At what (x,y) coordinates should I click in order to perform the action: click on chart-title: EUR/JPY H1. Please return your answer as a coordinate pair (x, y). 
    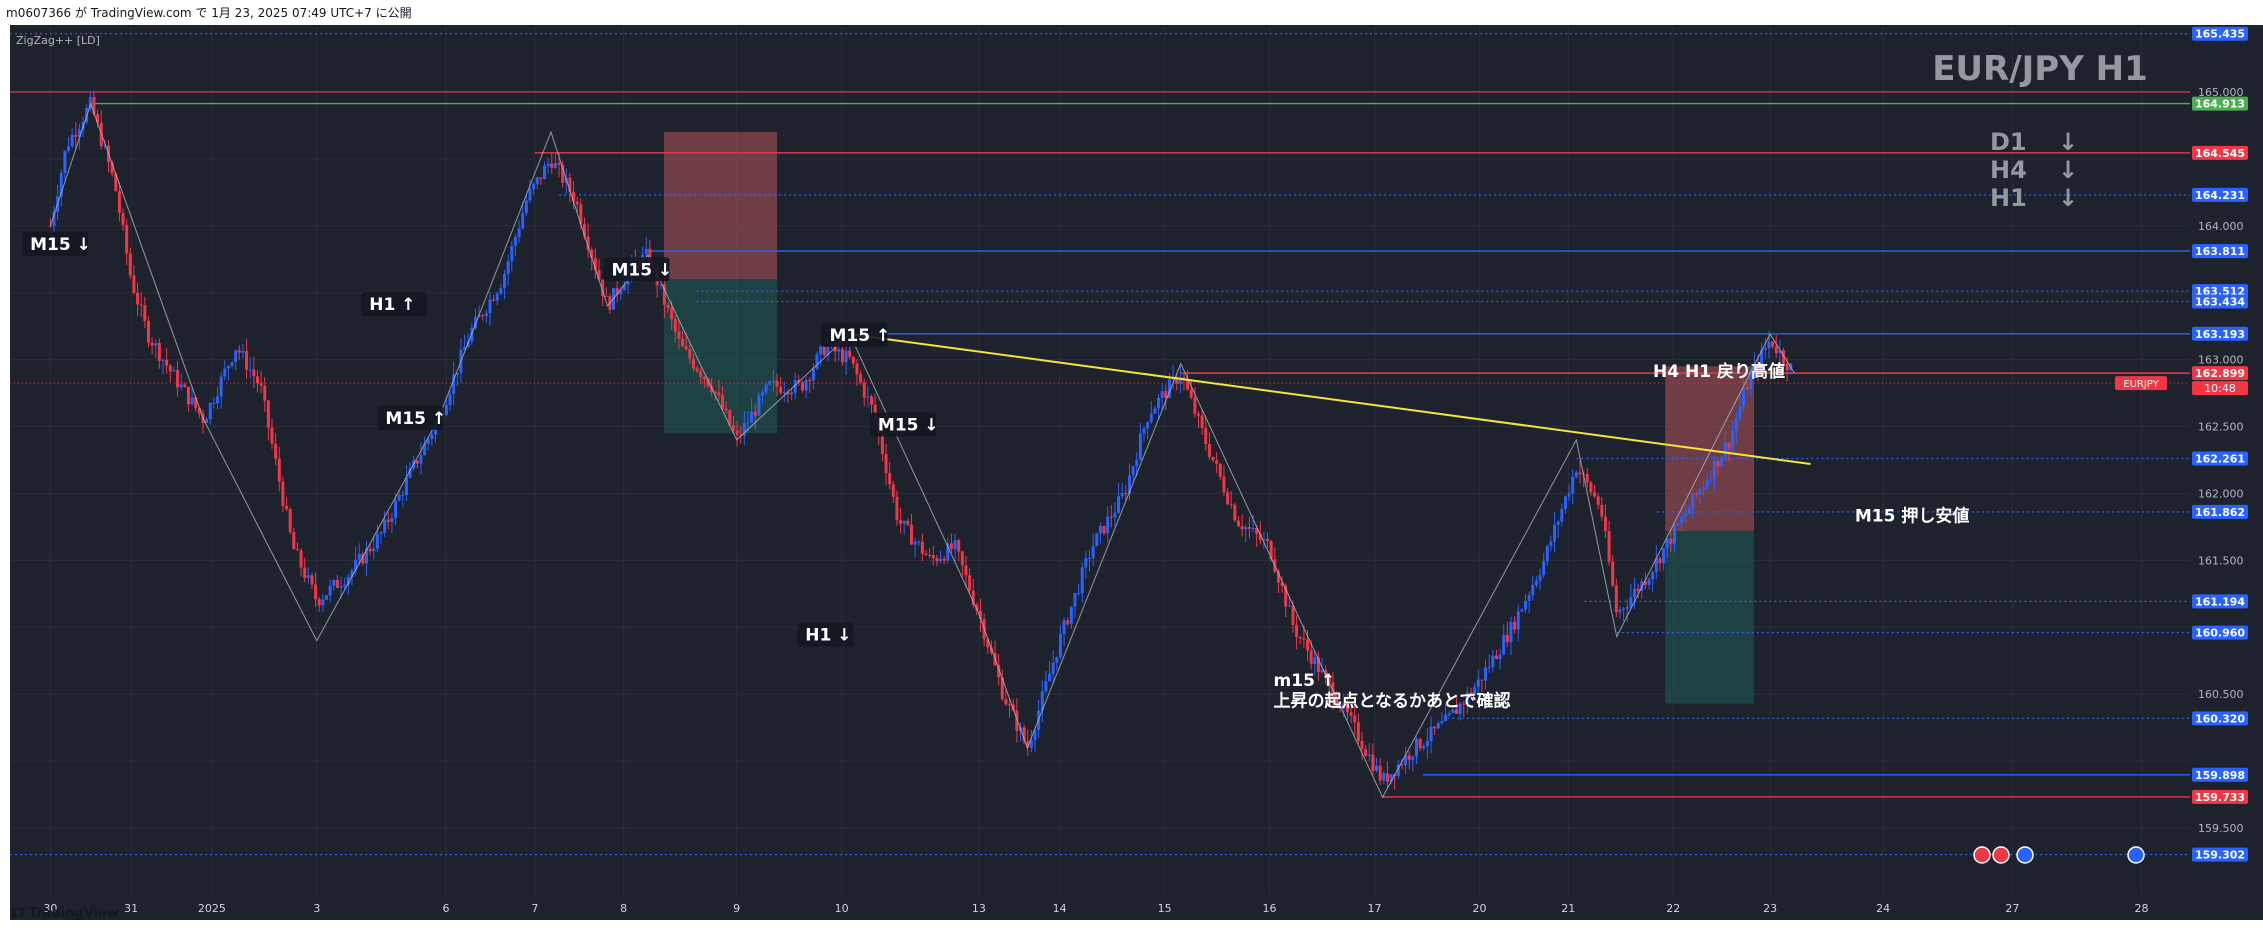
    Looking at the image, I should click on (2040, 69).